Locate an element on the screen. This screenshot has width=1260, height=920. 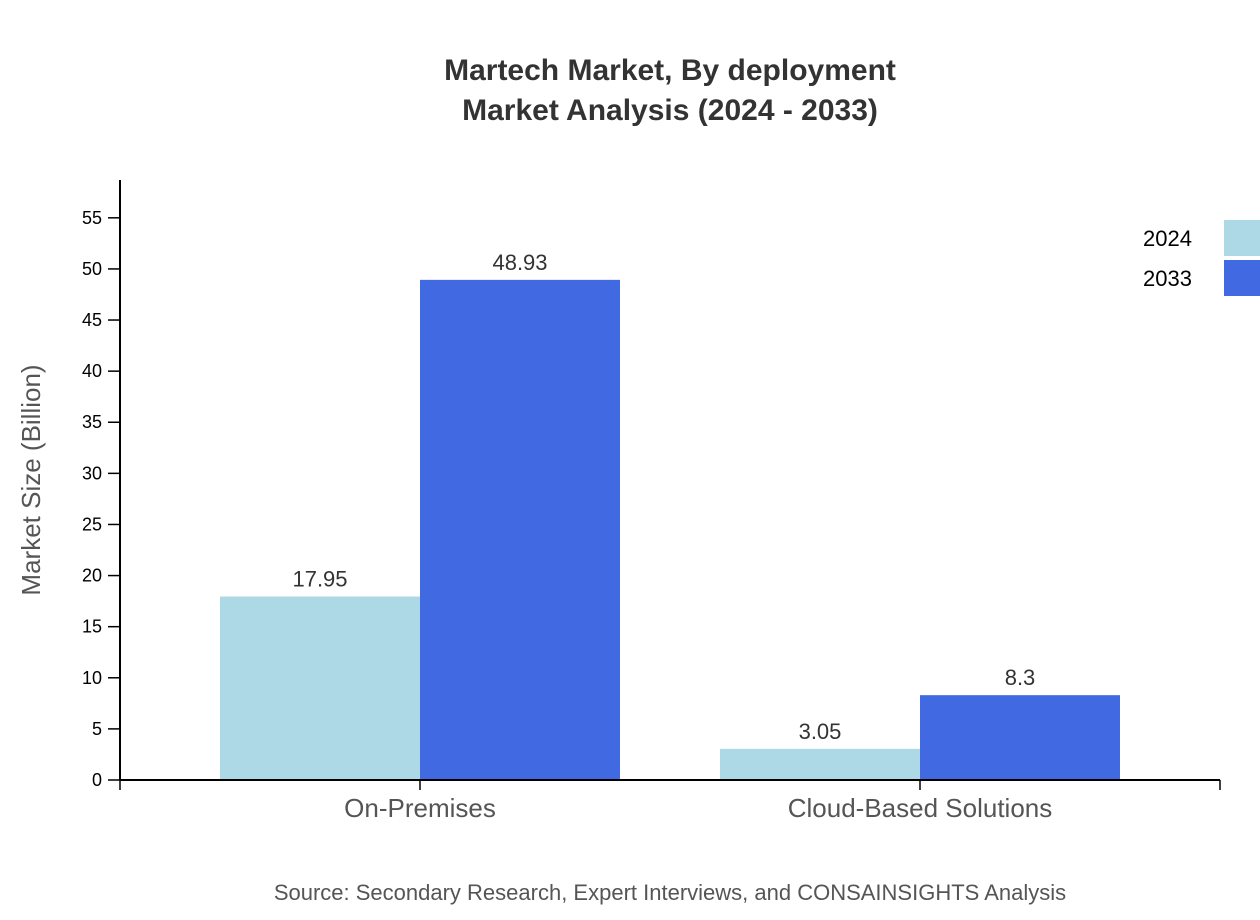
bar-2024-cloud-based-solutions is located at coordinates (820, 764).